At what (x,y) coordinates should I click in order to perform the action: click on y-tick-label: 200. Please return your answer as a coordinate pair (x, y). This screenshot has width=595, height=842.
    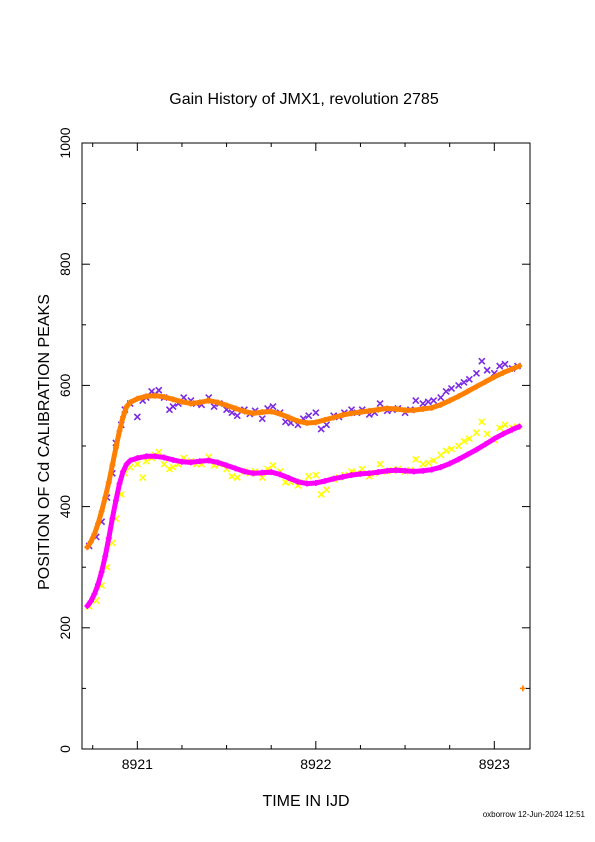
    Looking at the image, I should click on (65, 628).